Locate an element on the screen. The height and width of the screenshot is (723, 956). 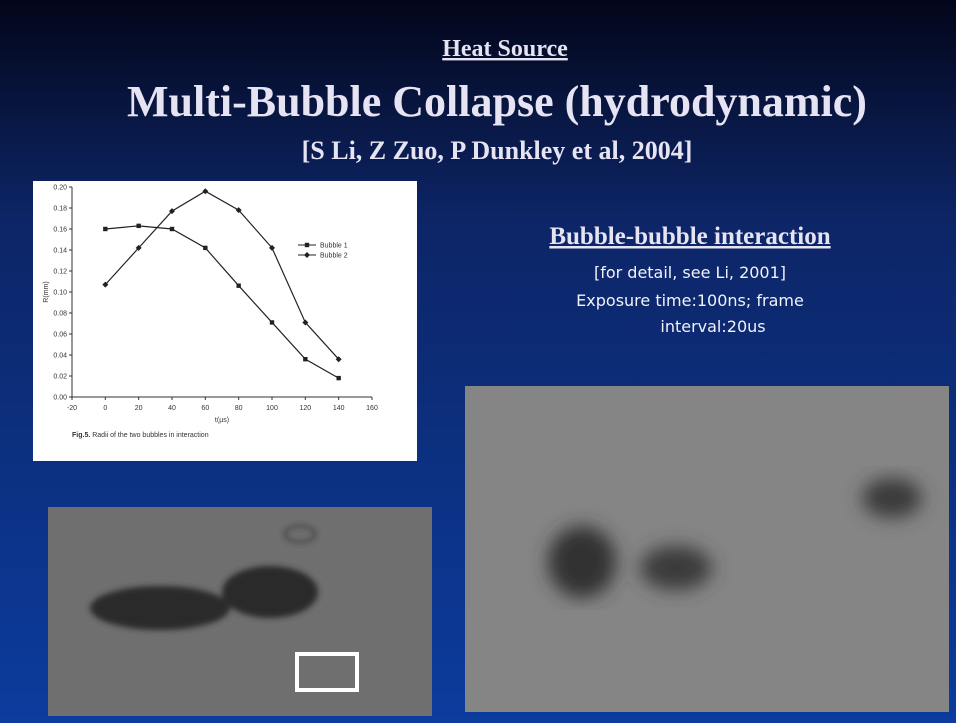
x-tick-label: 60 is located at coordinates (205, 408).